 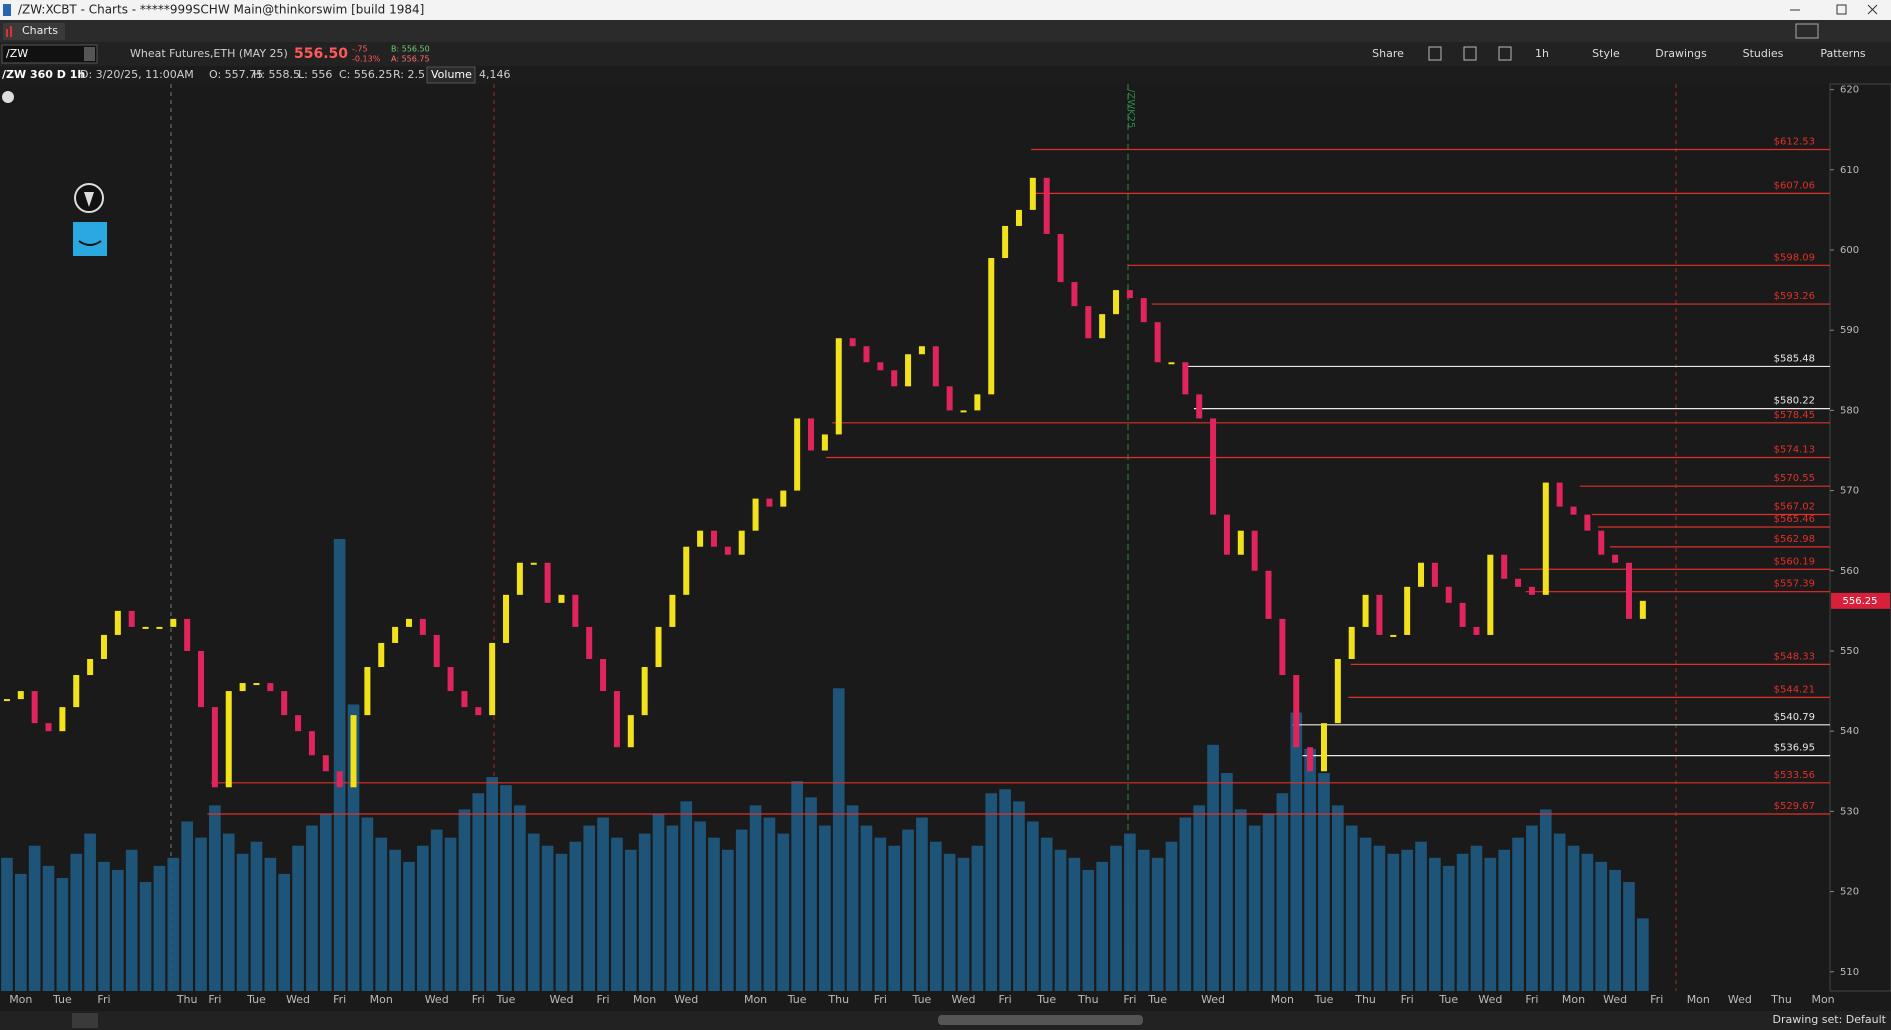 I want to click on price-level-label: $560.19, so click(x=1794, y=561).